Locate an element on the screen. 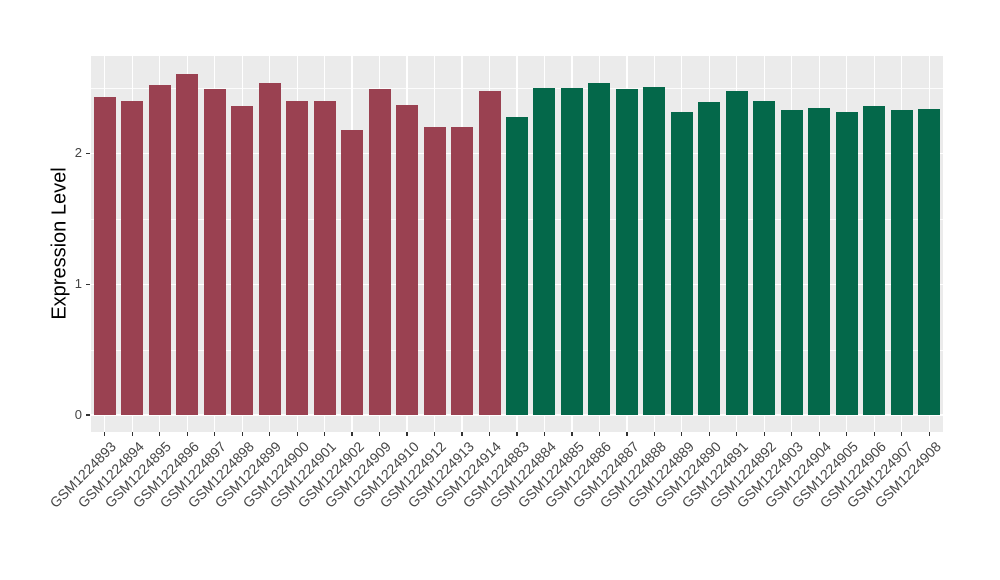 The image size is (1000, 580). y-tick-label: 2 is located at coordinates (78, 153).